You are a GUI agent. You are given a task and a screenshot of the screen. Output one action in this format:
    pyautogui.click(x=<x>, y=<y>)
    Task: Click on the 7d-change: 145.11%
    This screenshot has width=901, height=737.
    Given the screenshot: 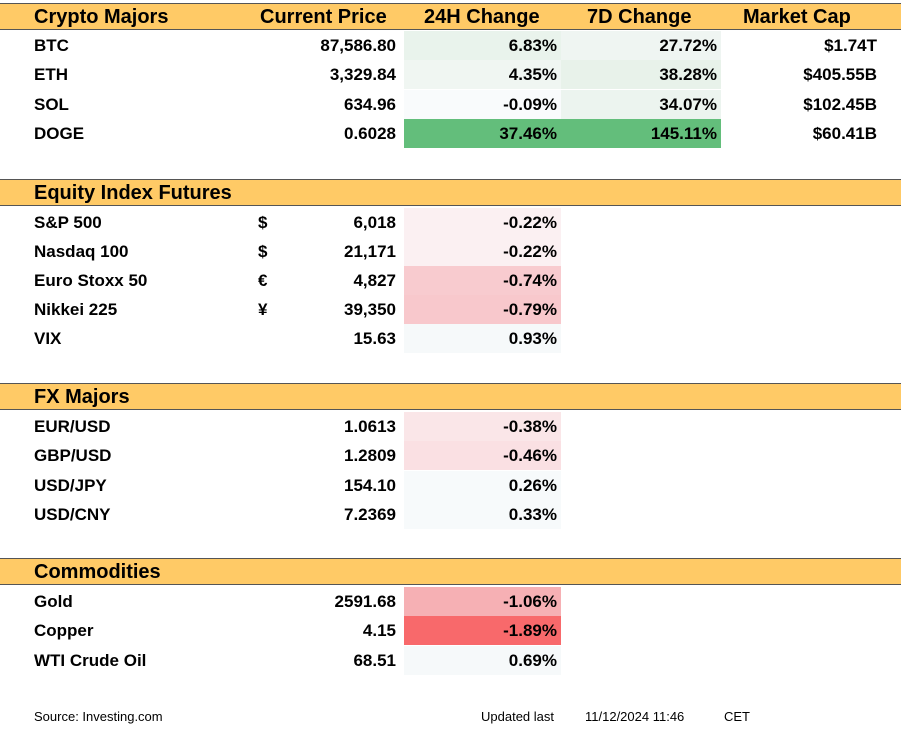 What is the action you would take?
    pyautogui.click(x=641, y=133)
    